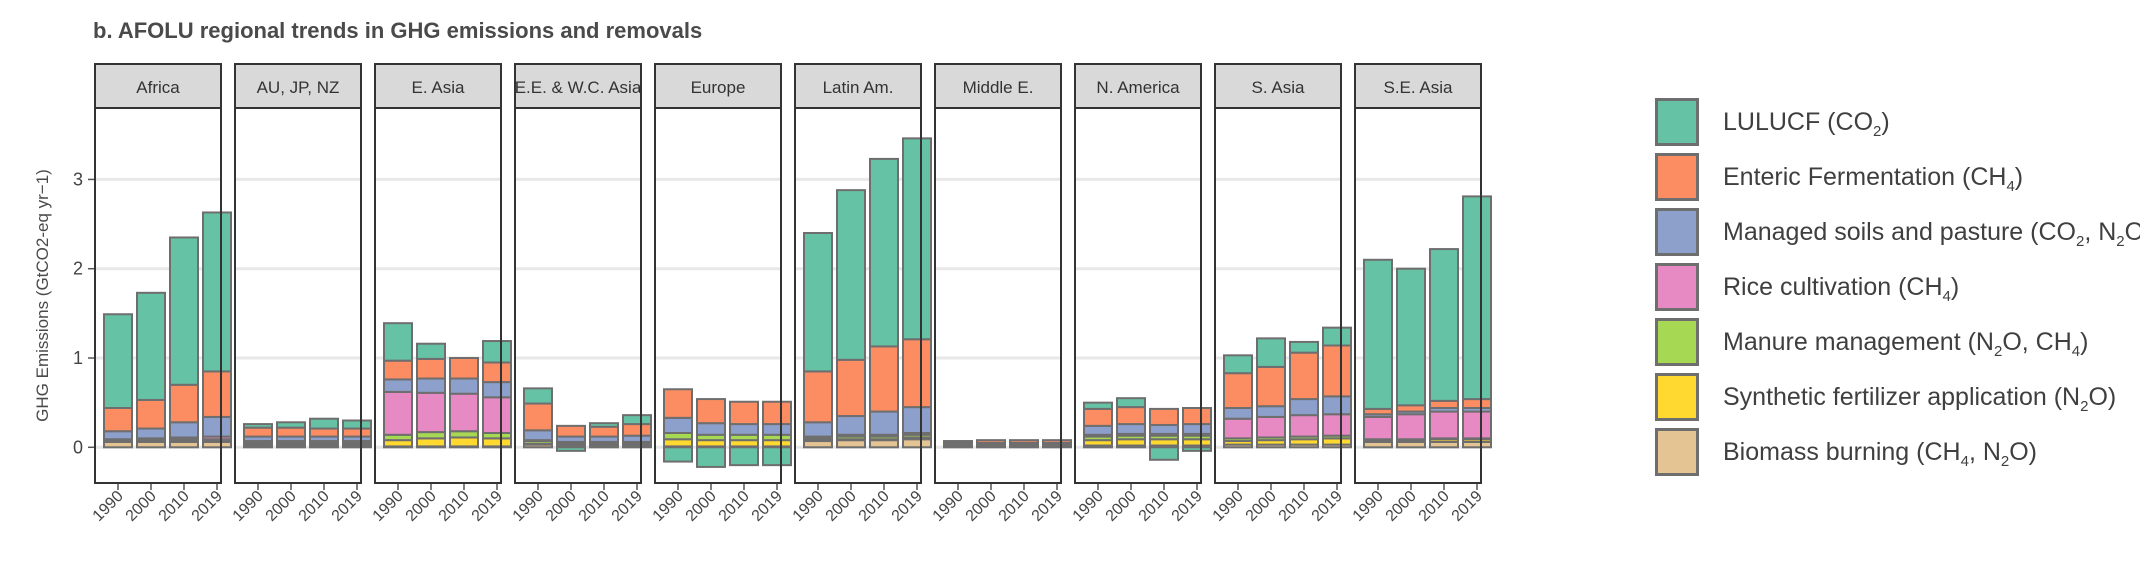 This screenshot has height=563, width=2140. What do you see at coordinates (1890, 453) in the screenshot?
I see `legend-item: Biomass burning (CH4, N2O)` at bounding box center [1890, 453].